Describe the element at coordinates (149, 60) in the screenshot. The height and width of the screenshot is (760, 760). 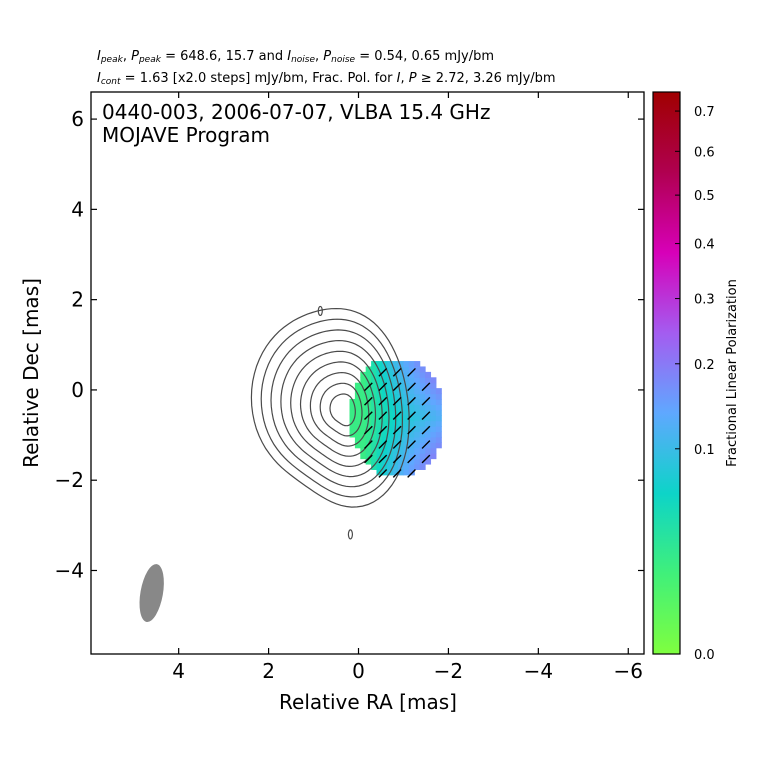
I see `p-peak-subscript: peak` at that location.